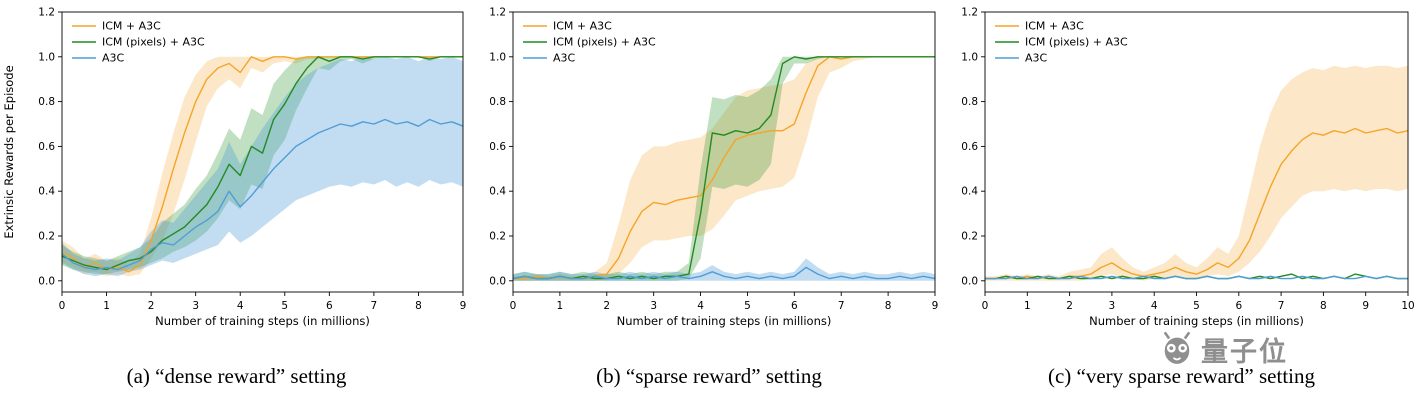  Describe the element at coordinates (1244, 352) in the screenshot. I see `qbitai-watermark-text: 量子位` at that location.